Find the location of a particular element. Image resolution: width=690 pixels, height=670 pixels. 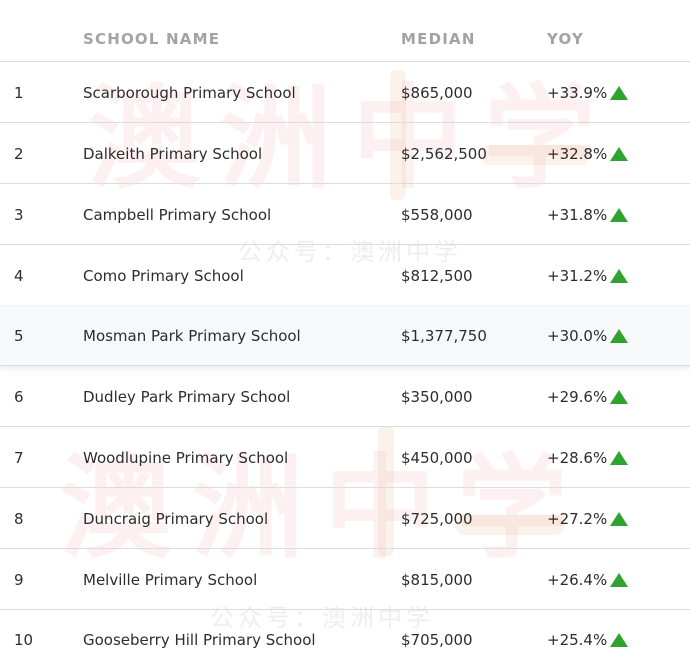

school-name-cell: Campbell Primary School is located at coordinates (177, 215).